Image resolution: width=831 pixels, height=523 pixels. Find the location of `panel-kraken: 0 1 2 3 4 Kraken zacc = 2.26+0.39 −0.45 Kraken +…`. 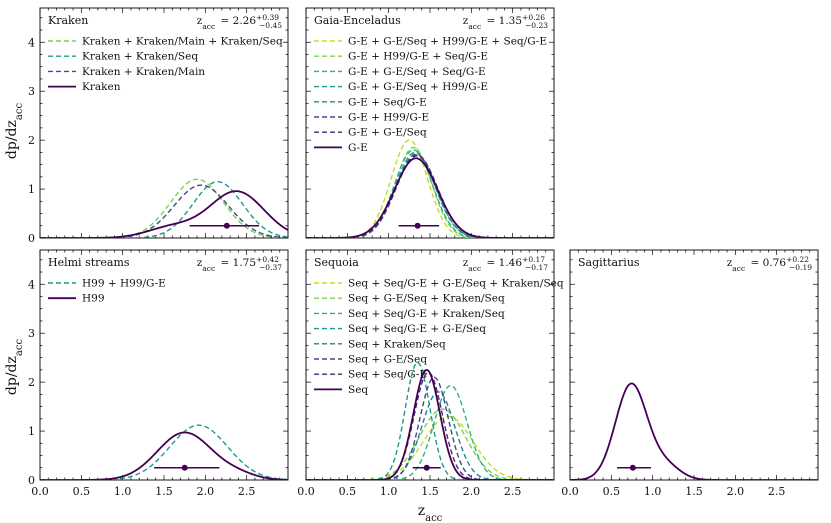

panel-kraken: 0 1 2 3 4 Kraken zacc = 2.26+0.39 −0.45 Kraken +… is located at coordinates (158, 126).